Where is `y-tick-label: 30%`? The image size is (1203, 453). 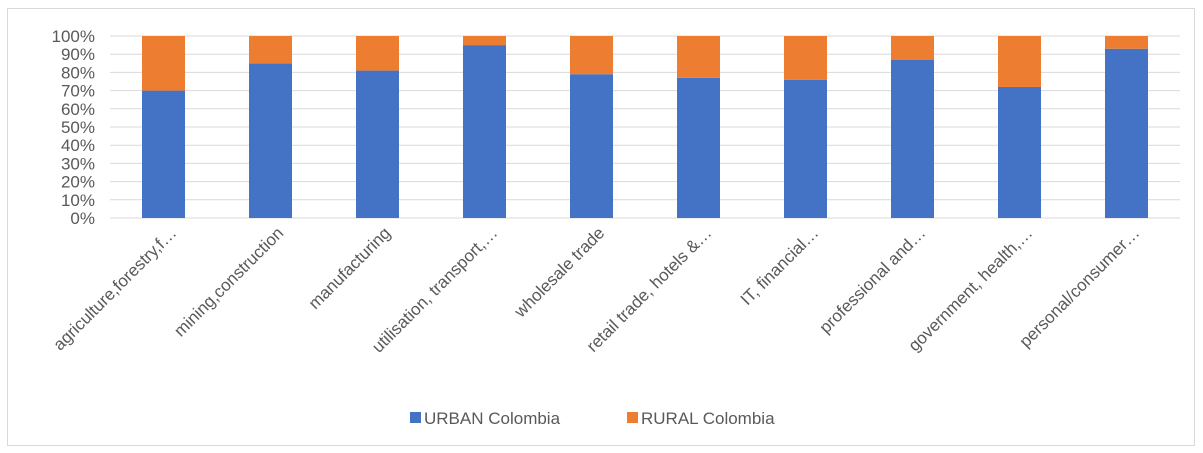
y-tick-label: 30% is located at coordinates (78, 163).